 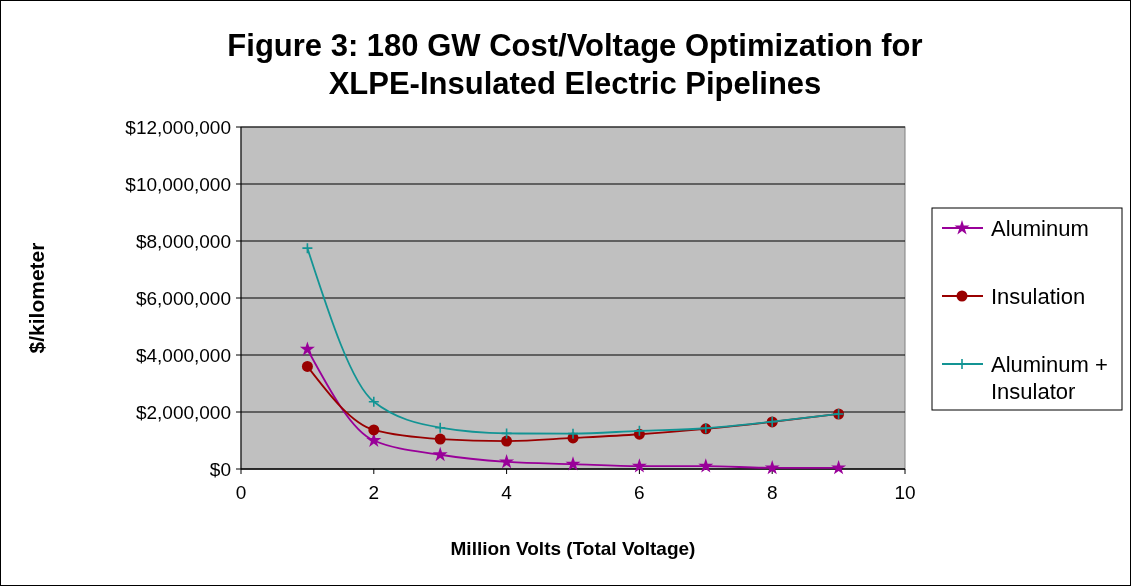 What do you see at coordinates (1040, 228) in the screenshot?
I see `legend-label: Aluminum` at bounding box center [1040, 228].